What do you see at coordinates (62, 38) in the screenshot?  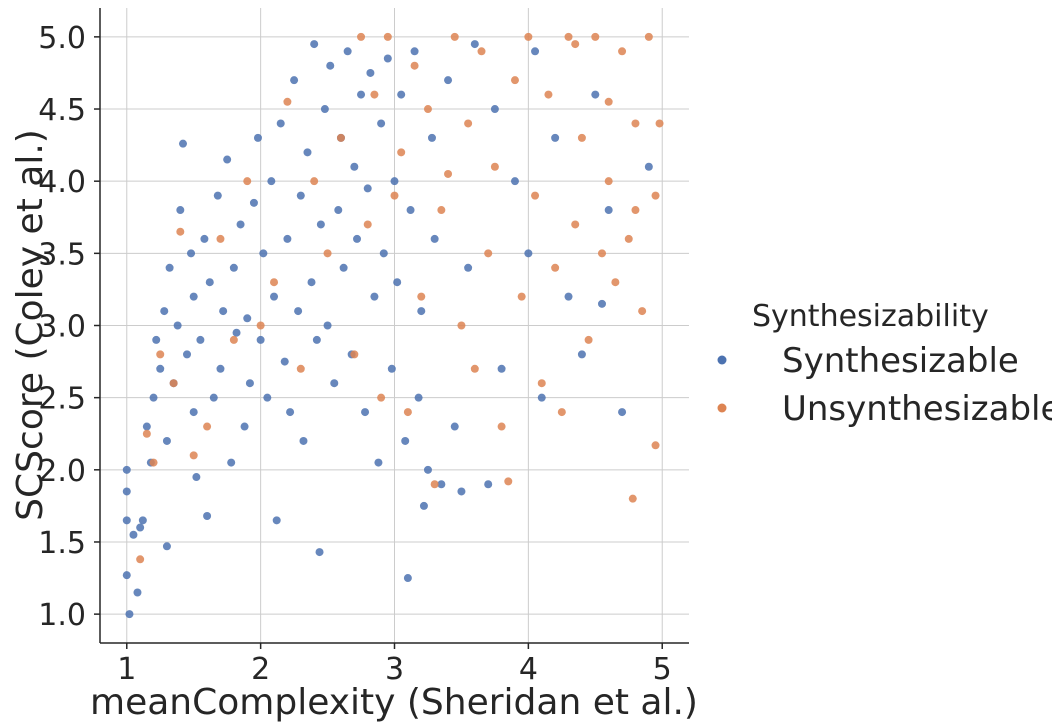 I see `y-tick-label: 5.0` at bounding box center [62, 38].